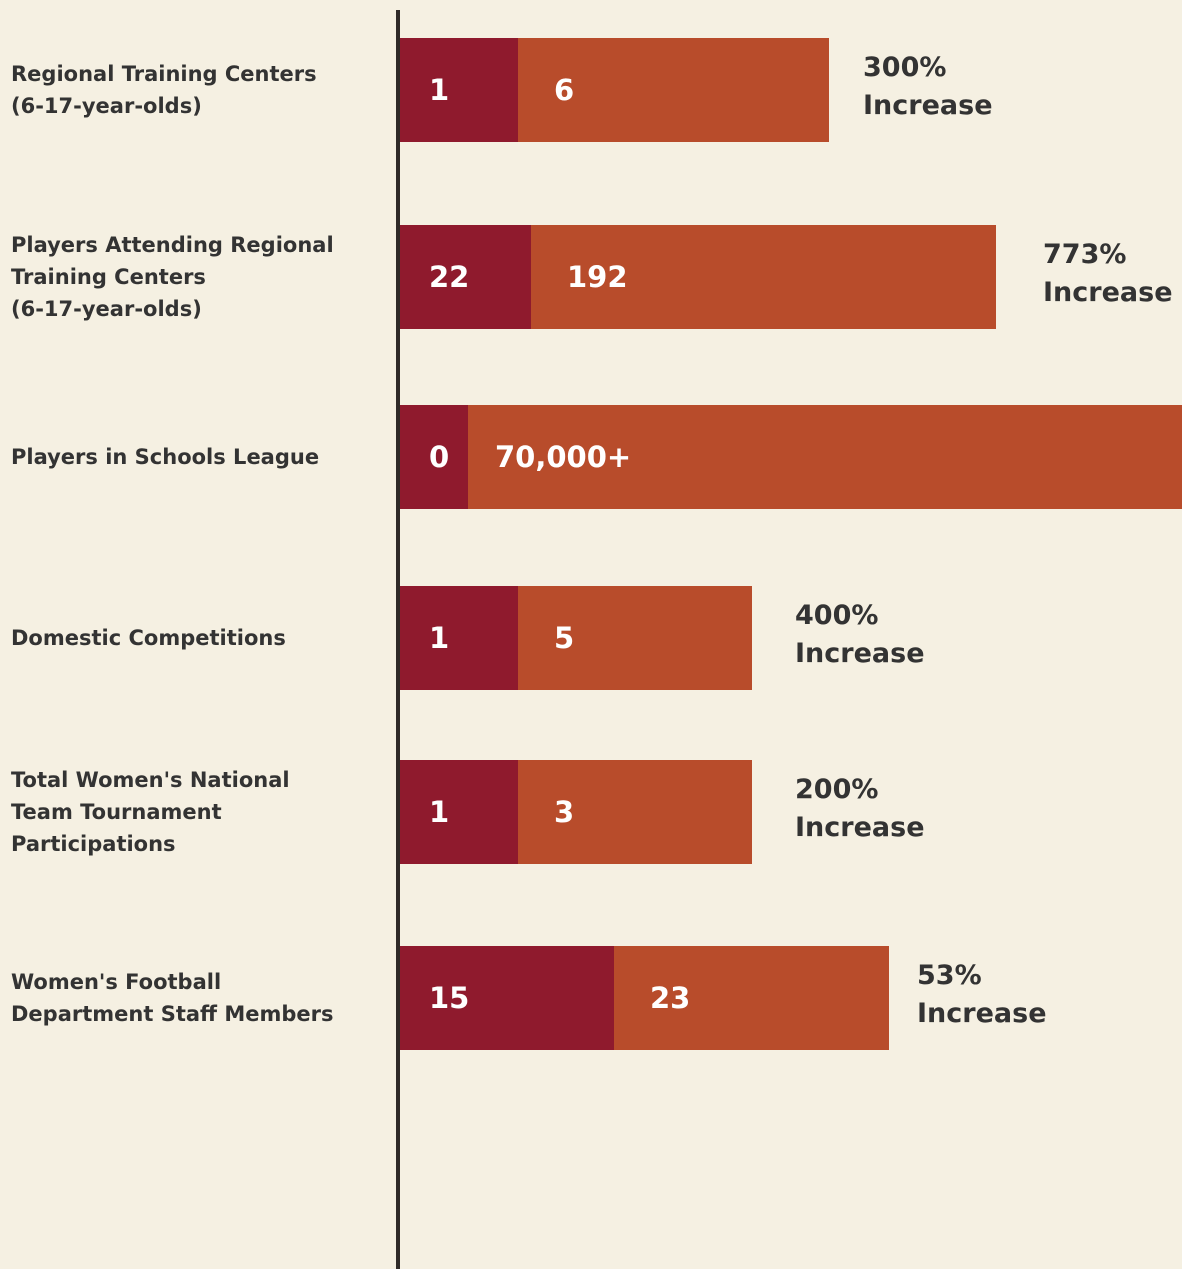 Image resolution: width=1182 pixels, height=1269 pixels. Describe the element at coordinates (982, 995) in the screenshot. I see `change-text: 53% Increase` at that location.